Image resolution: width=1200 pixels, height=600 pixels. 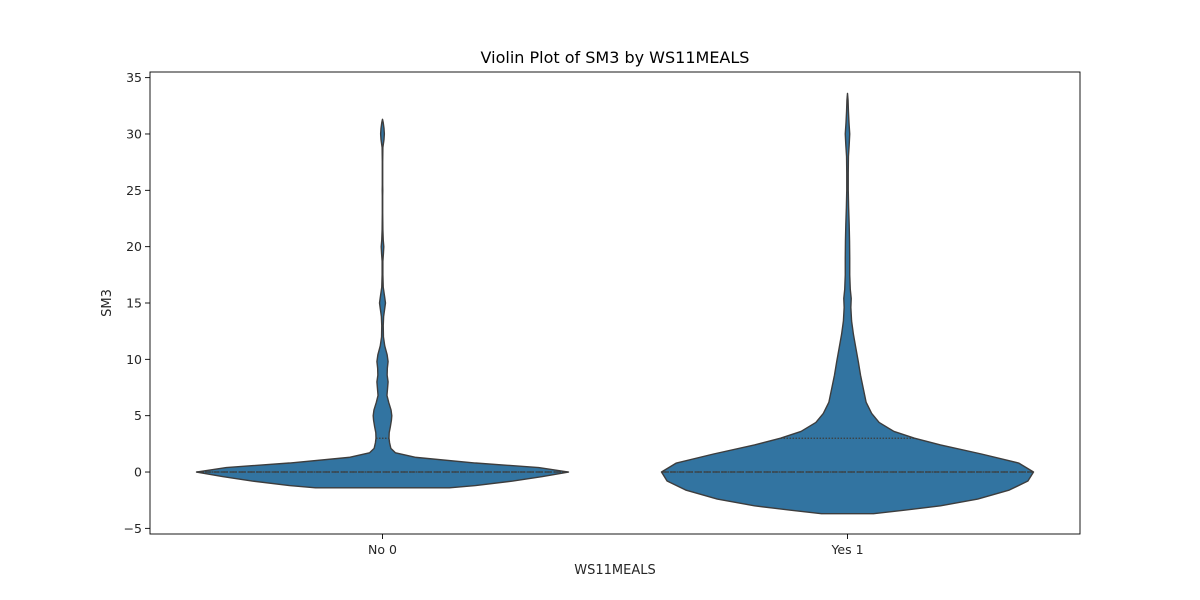 What do you see at coordinates (134, 246) in the screenshot?
I see `y-tick-label: 20` at bounding box center [134, 246].